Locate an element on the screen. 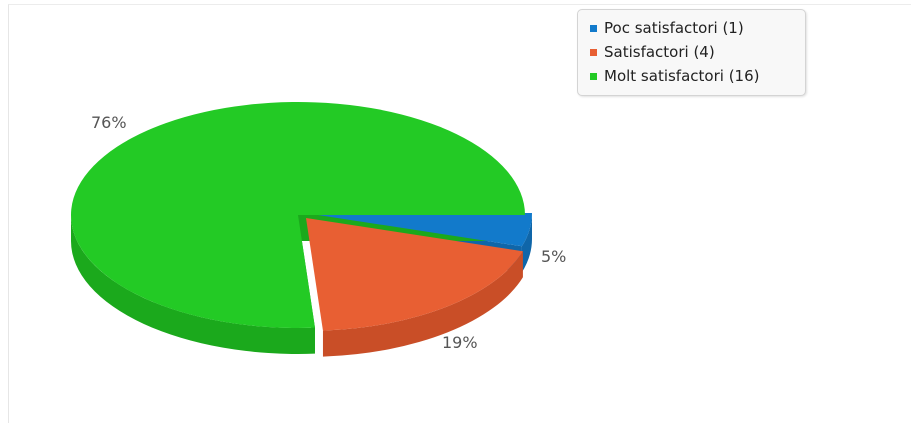  pie-label-satisfactori: 19% is located at coordinates (460, 342).